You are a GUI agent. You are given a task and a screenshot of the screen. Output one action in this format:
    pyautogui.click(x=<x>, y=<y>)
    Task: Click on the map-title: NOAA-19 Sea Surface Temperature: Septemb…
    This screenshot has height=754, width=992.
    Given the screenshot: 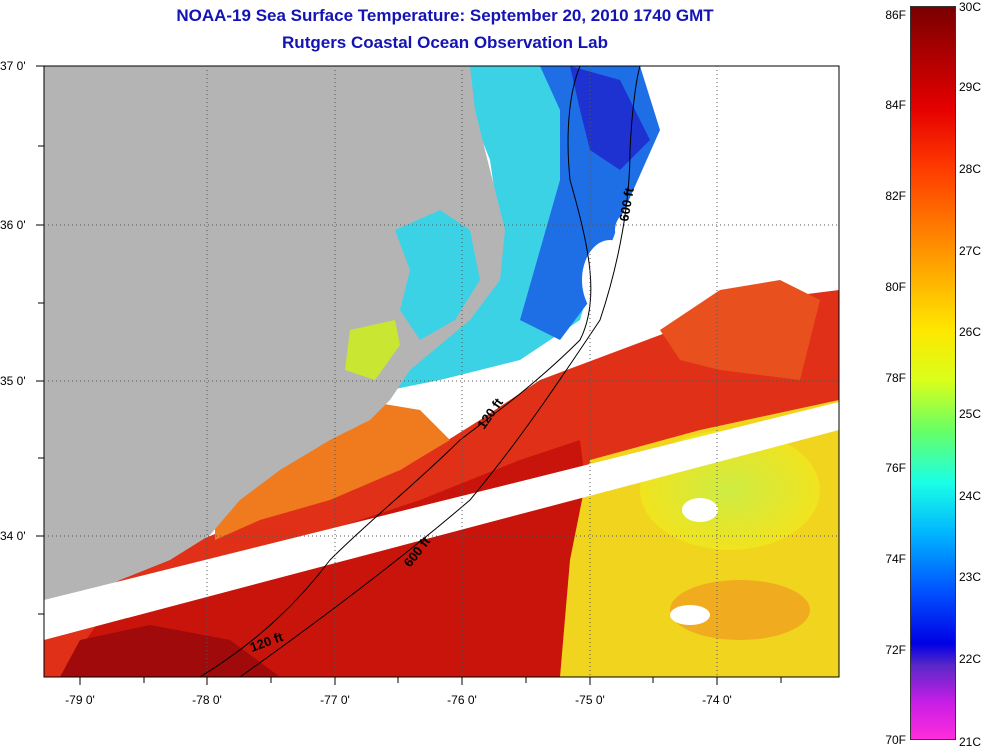 What is the action you would take?
    pyautogui.click(x=445, y=15)
    